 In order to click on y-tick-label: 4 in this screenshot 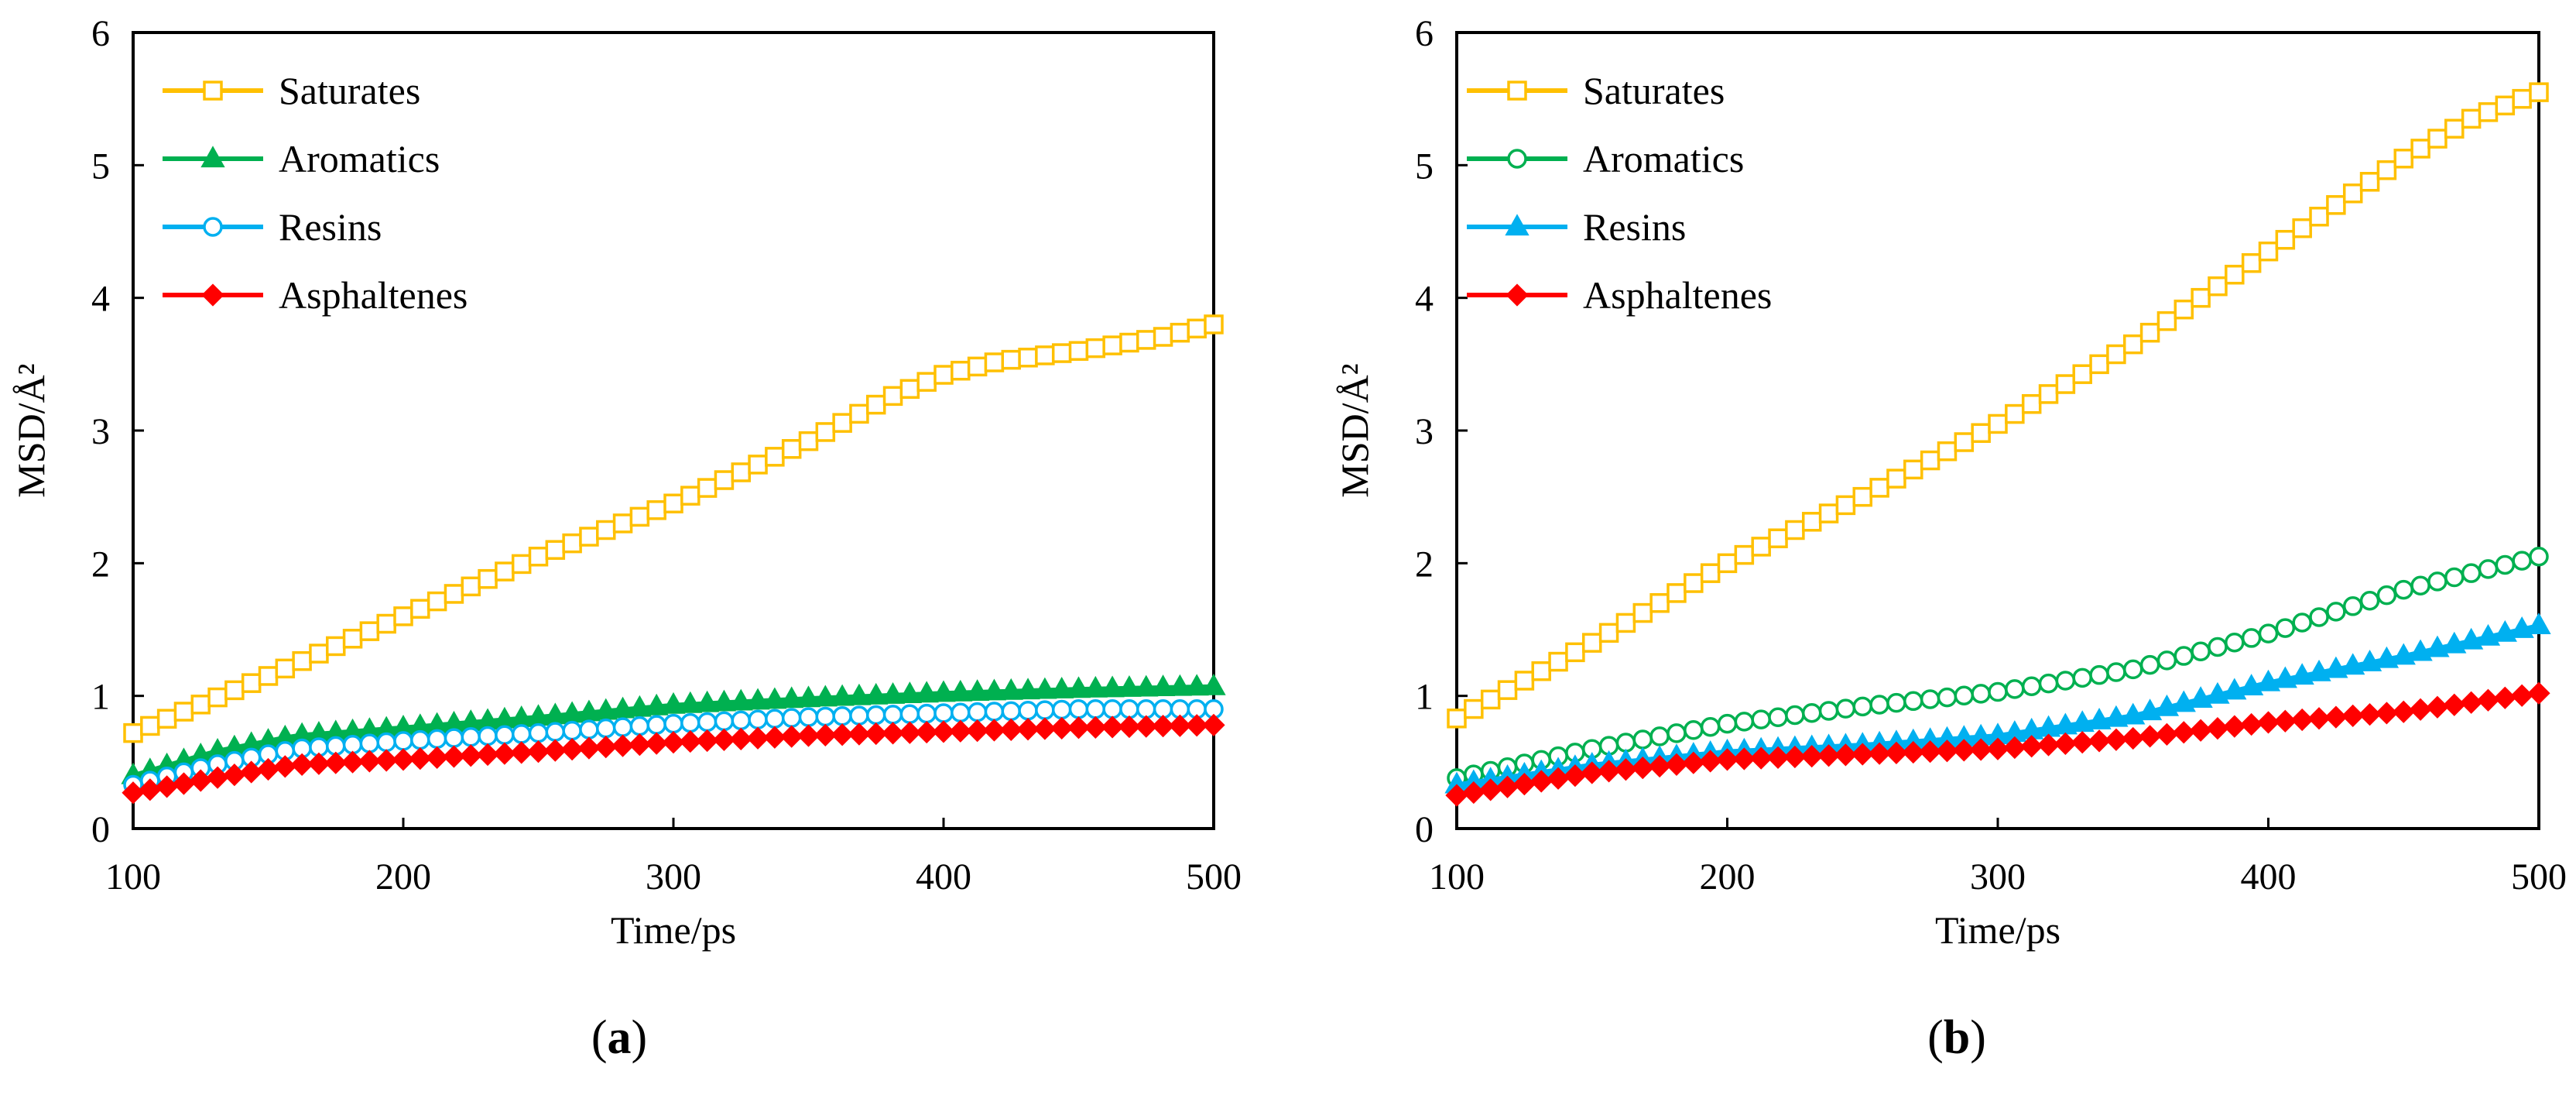, I will do `click(1424, 299)`.